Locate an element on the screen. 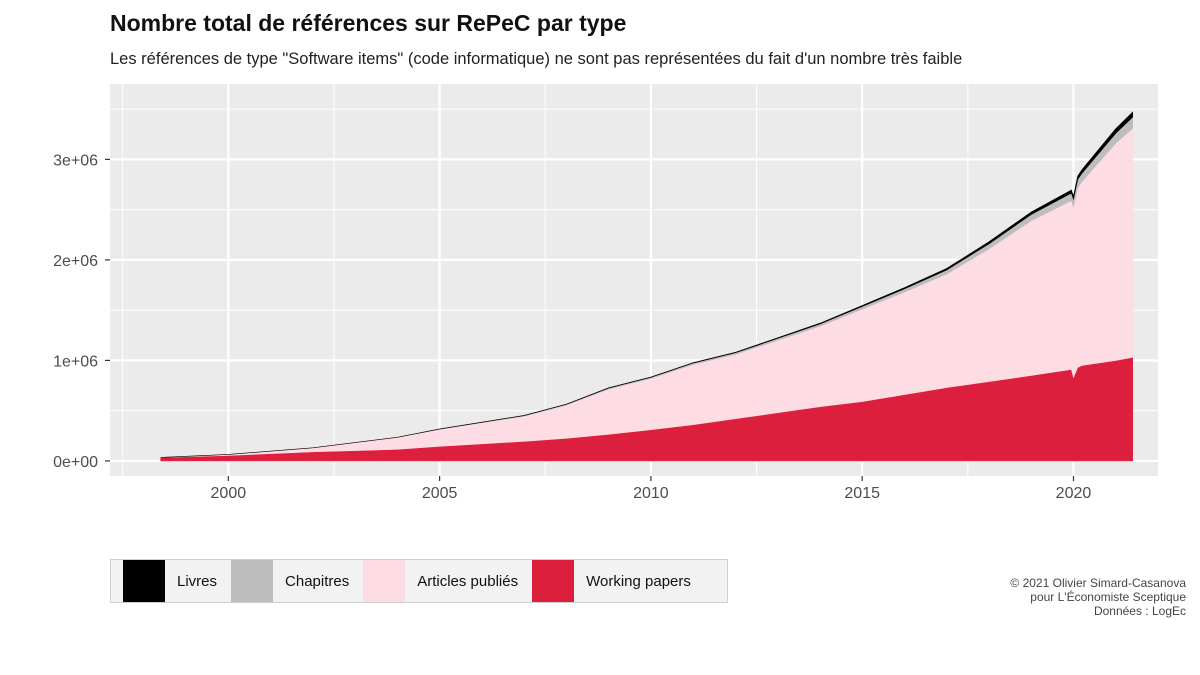 This screenshot has height=675, width=1200. legend-label-articles: Articles publiés is located at coordinates (468, 581).